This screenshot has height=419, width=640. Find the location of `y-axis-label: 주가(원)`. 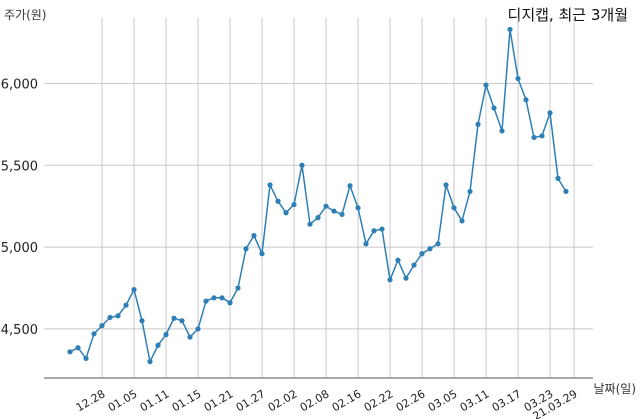

y-axis-label: 주가(원) is located at coordinates (25, 15).